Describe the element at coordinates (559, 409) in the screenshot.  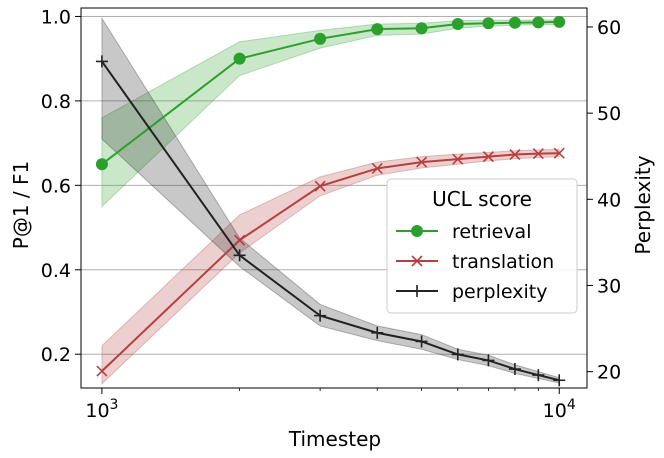
I see `x-tick-label: 10⁴` at that location.